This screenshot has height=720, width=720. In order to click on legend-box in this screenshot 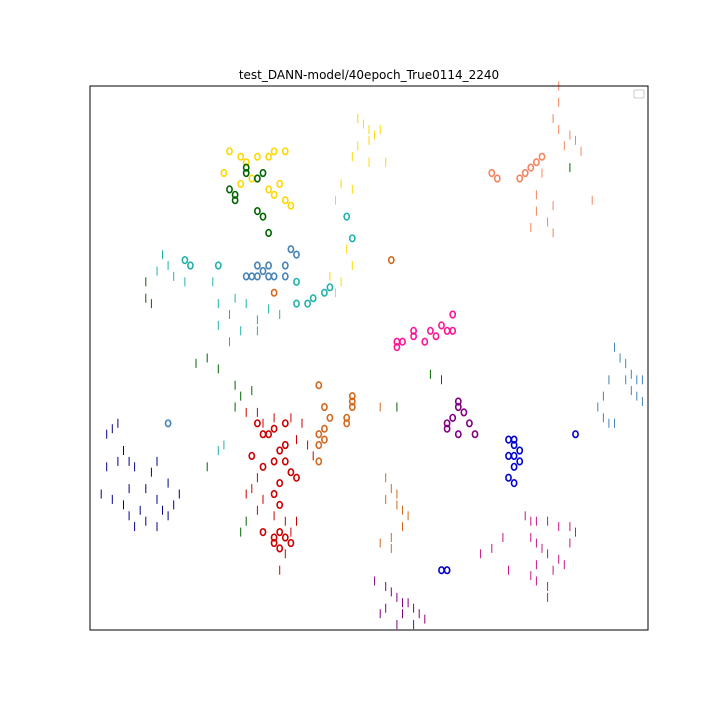, I will do `click(639, 94)`.